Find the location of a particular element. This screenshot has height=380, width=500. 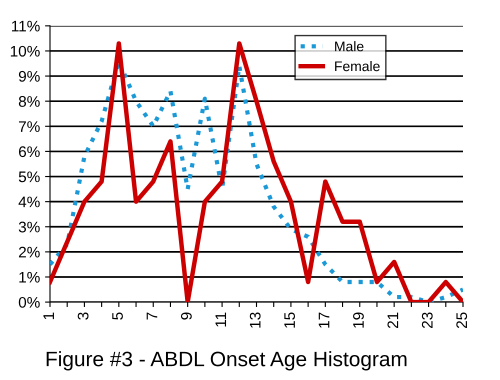

y-tick-label: 6% is located at coordinates (29, 152).